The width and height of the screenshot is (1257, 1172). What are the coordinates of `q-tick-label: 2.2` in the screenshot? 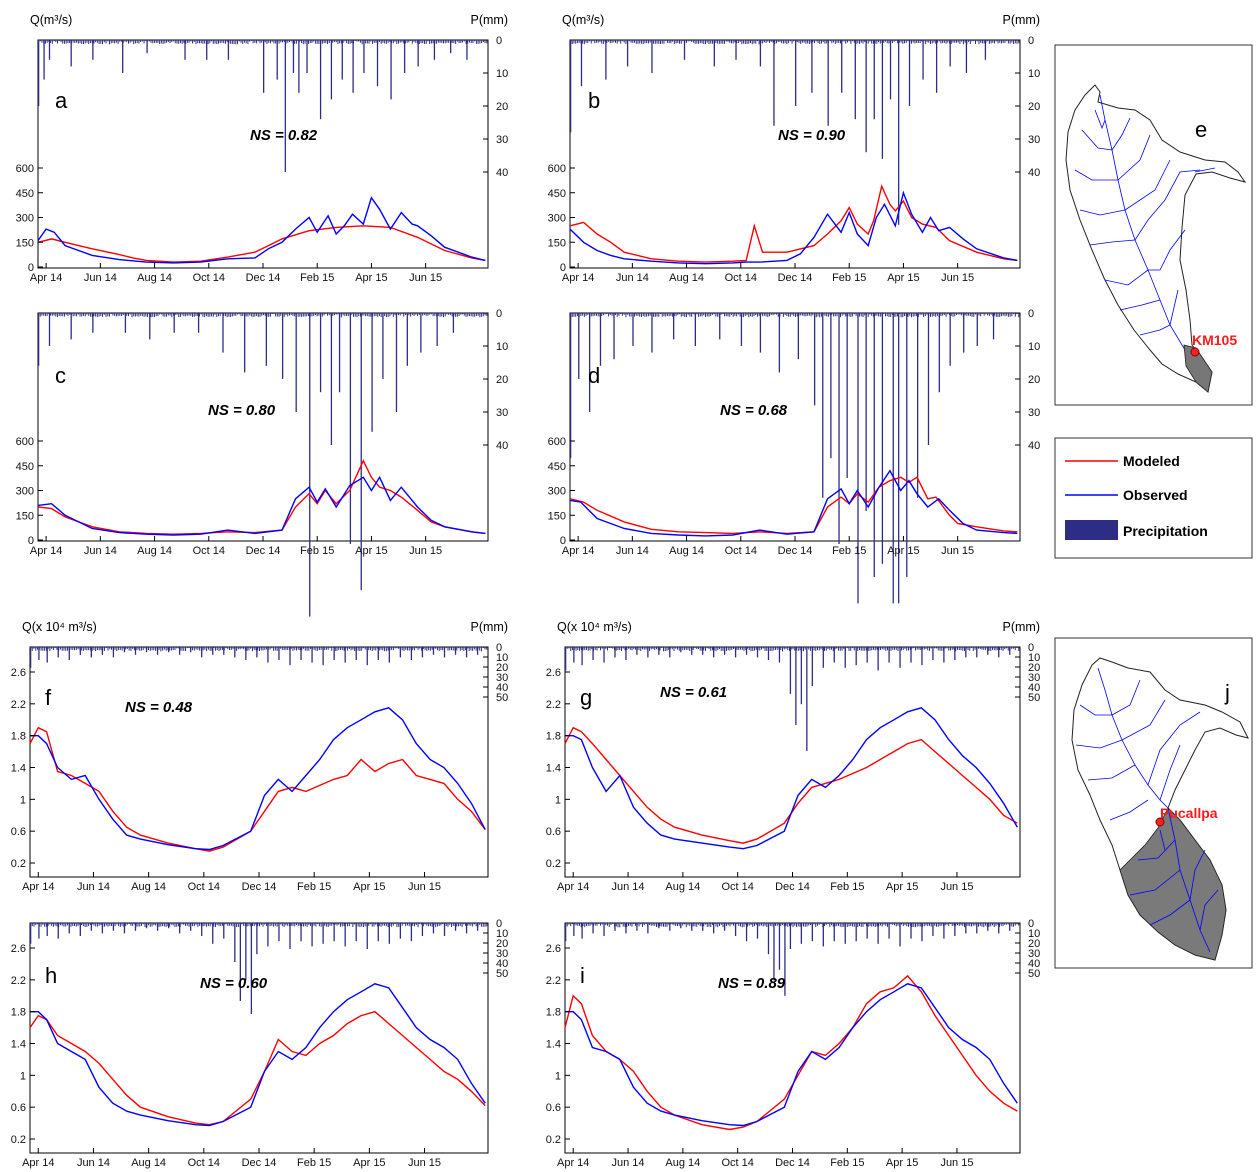 It's located at (553, 981).